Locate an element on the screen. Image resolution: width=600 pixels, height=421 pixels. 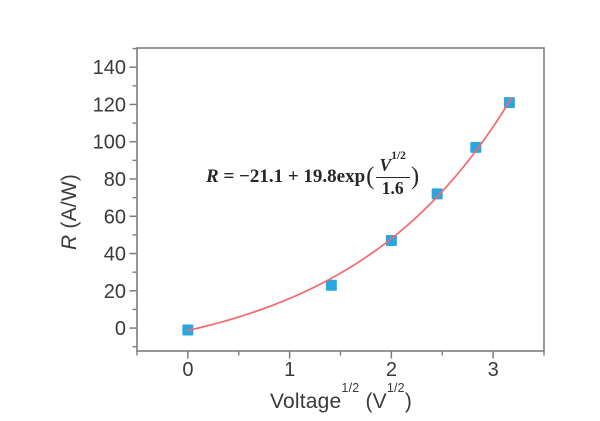
x-axis-unit-open: (V is located at coordinates (373, 401).